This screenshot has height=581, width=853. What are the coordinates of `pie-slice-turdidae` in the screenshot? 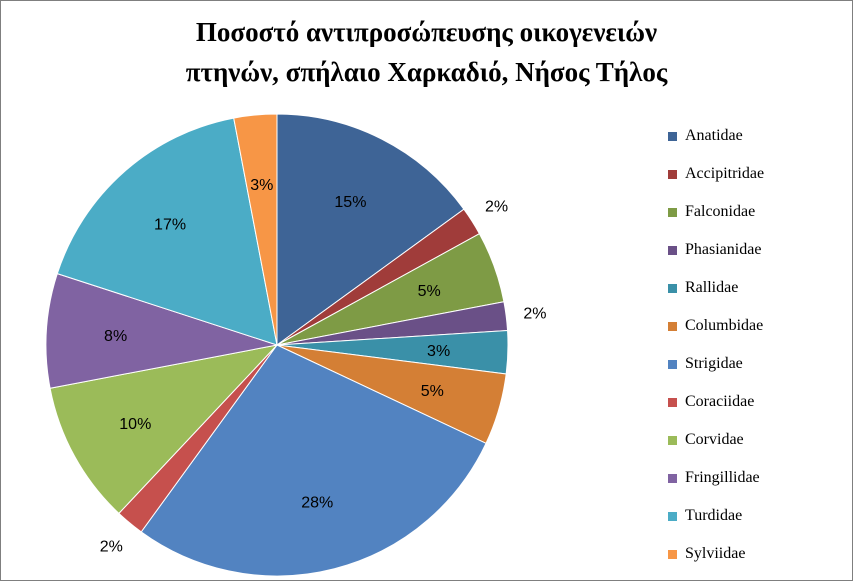 It's located at (167, 231).